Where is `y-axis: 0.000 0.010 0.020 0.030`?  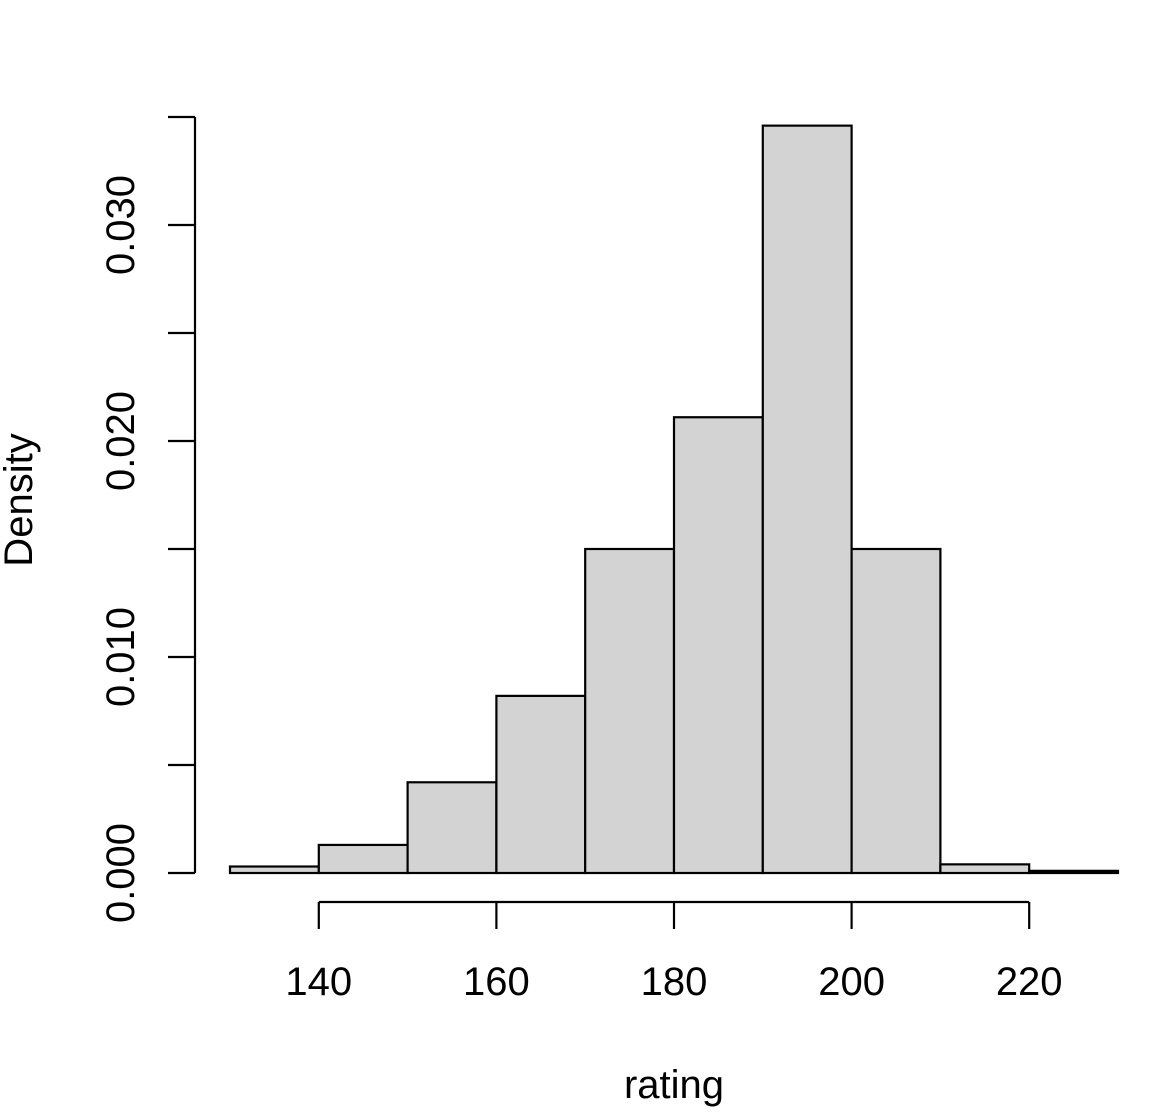
y-axis: 0.000 0.010 0.020 0.030 is located at coordinates (147, 520).